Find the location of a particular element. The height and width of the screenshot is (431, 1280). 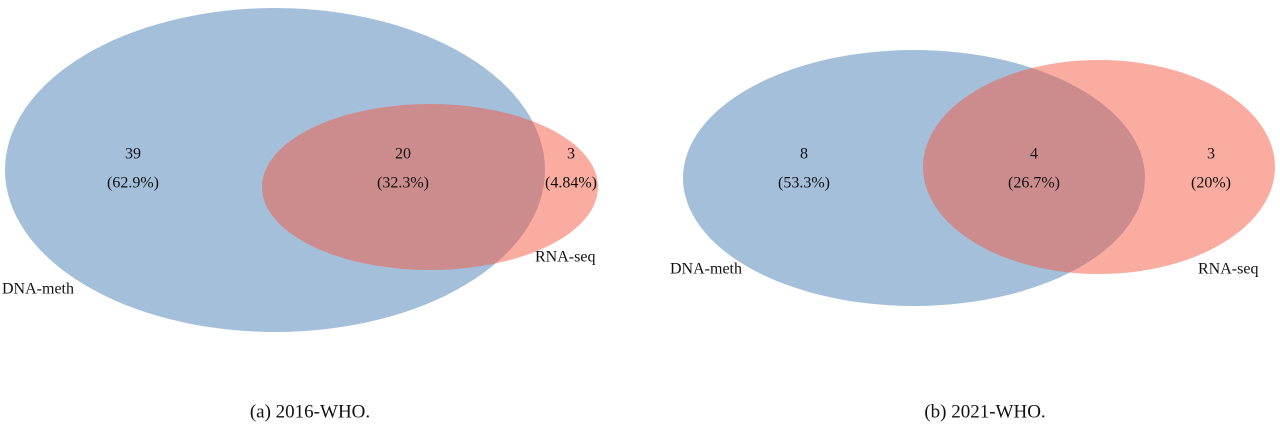

region-share: (32.3%) is located at coordinates (403, 183).